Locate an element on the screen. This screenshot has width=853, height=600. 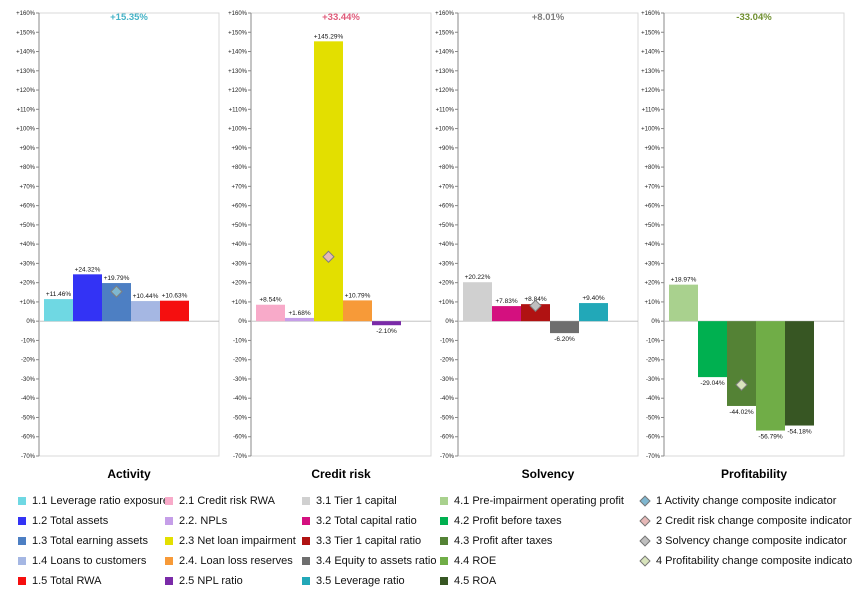
y-tick-label: +30% is located at coordinates (652, 264).